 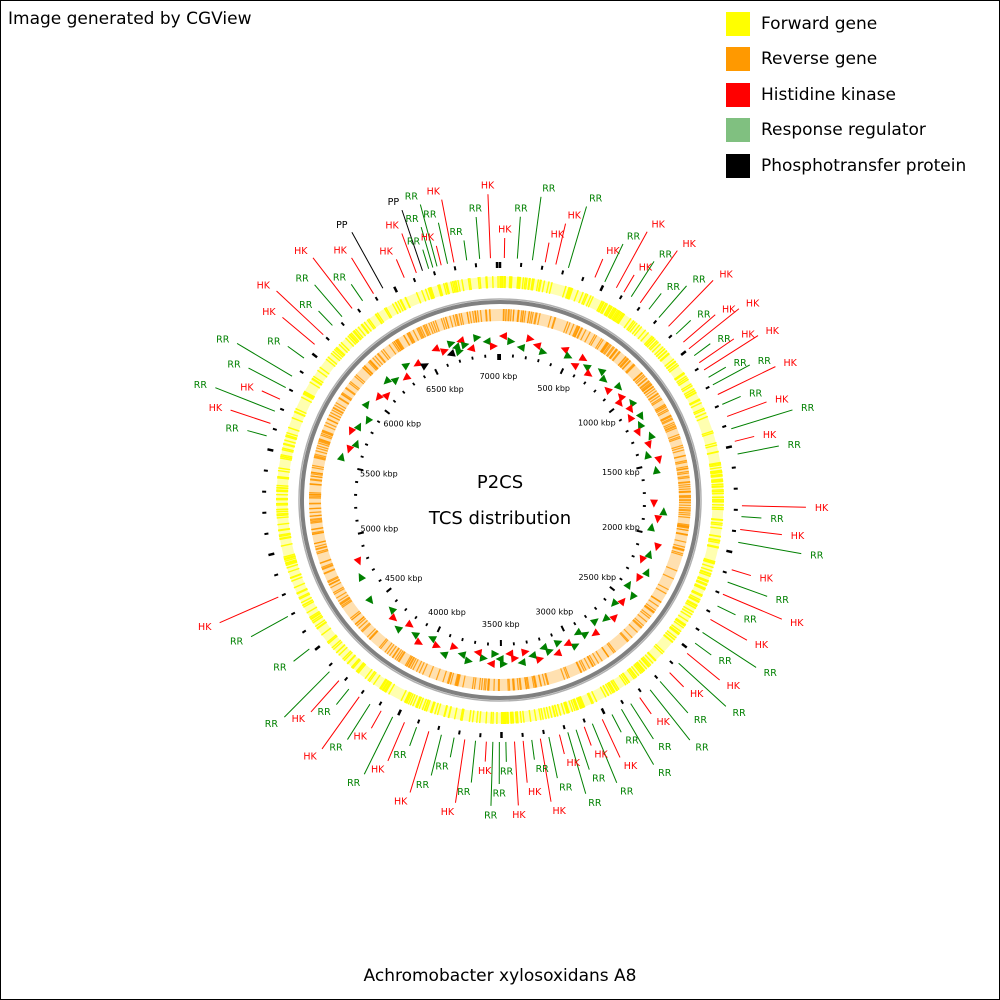 What do you see at coordinates (553, 388) in the screenshot?
I see `tick-label: 500 kbp` at bounding box center [553, 388].